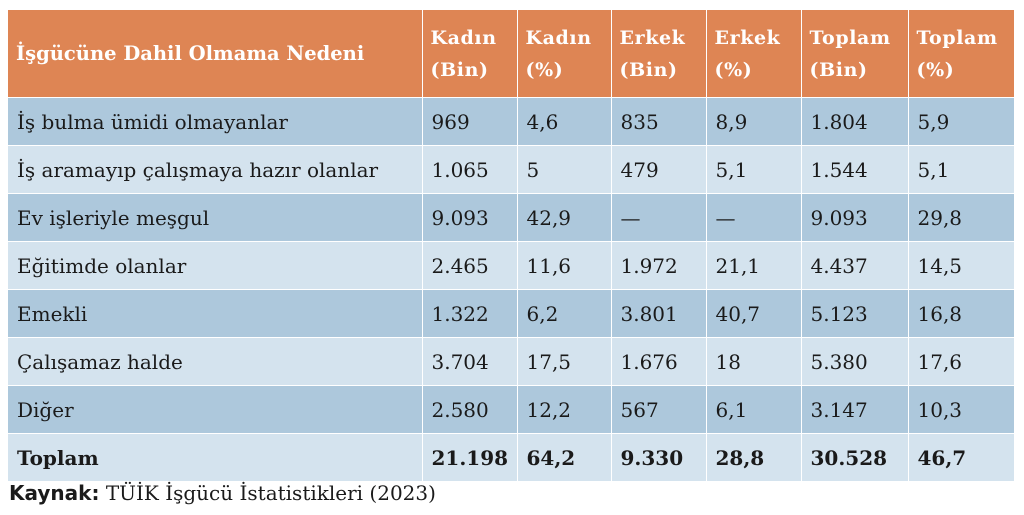 This screenshot has width=1024, height=515. I want to click on row-label: Eğitimde olanlar, so click(215, 265).